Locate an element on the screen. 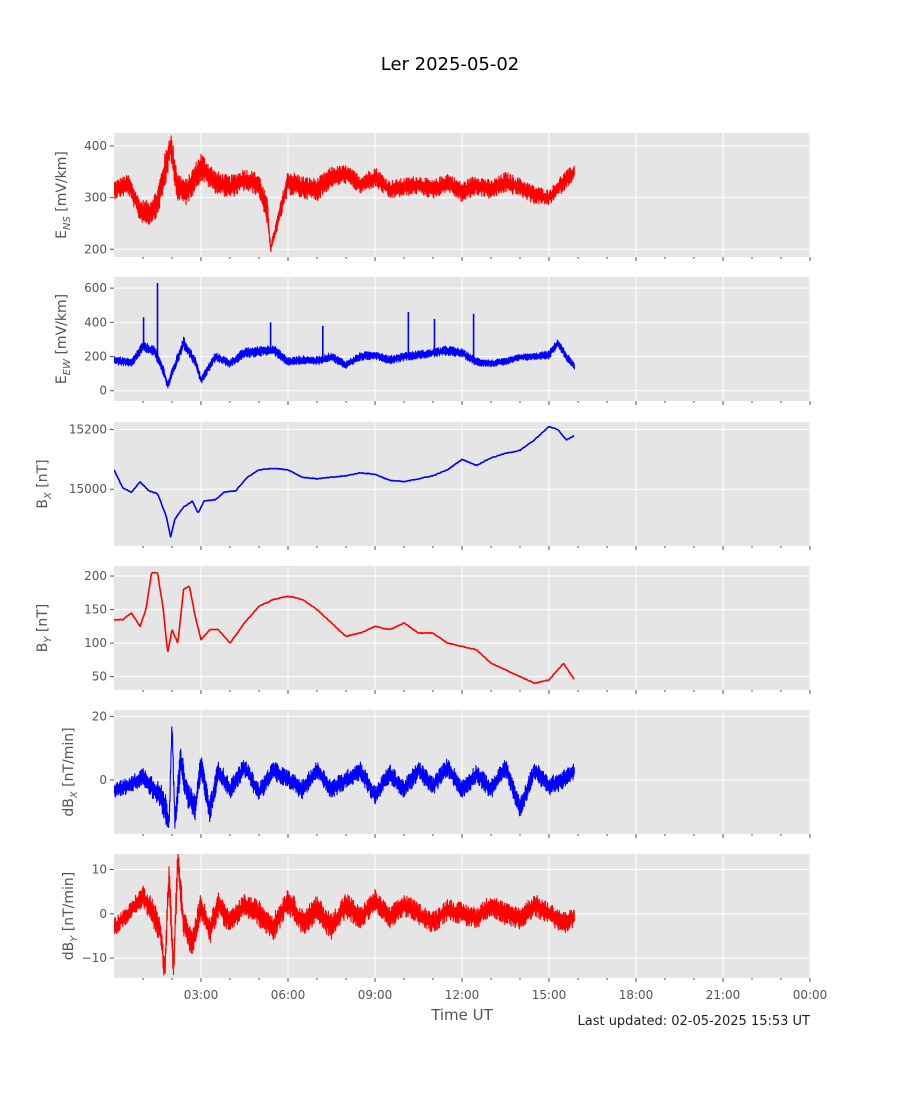  y-axis-label: BX [nT] is located at coordinates (44, 483).